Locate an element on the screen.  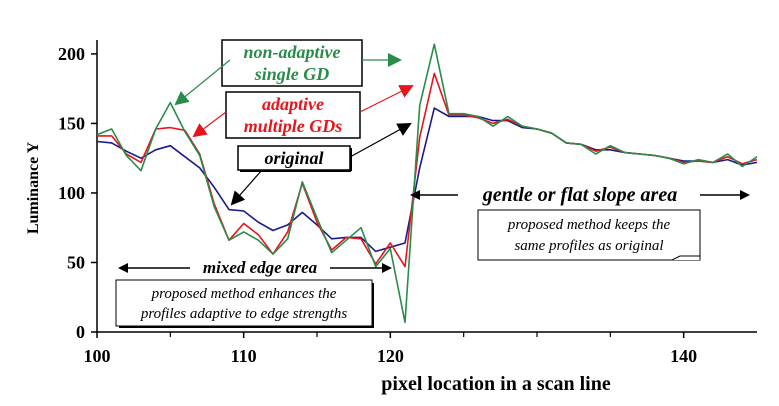
legend-original: original is located at coordinates (321, 164).